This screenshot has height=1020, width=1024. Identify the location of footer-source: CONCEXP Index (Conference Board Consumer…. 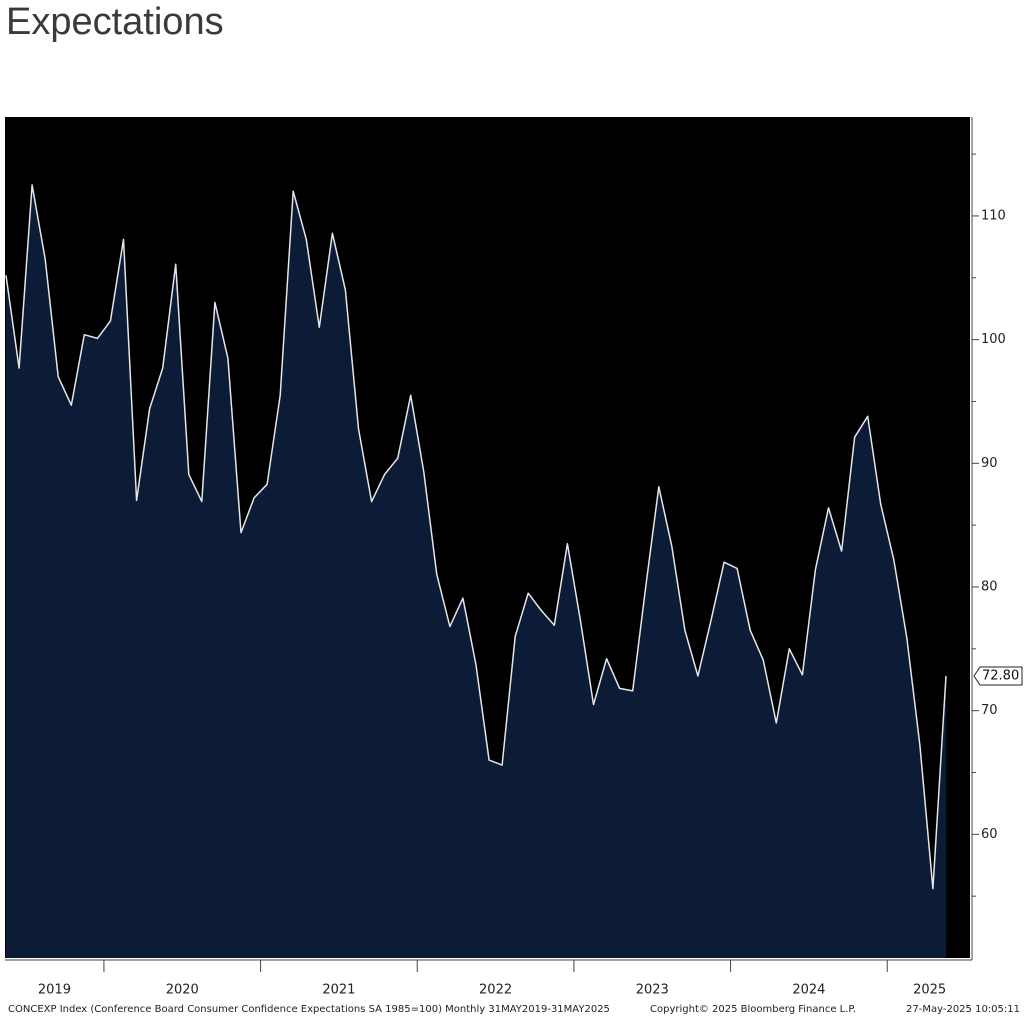
(309, 1009).